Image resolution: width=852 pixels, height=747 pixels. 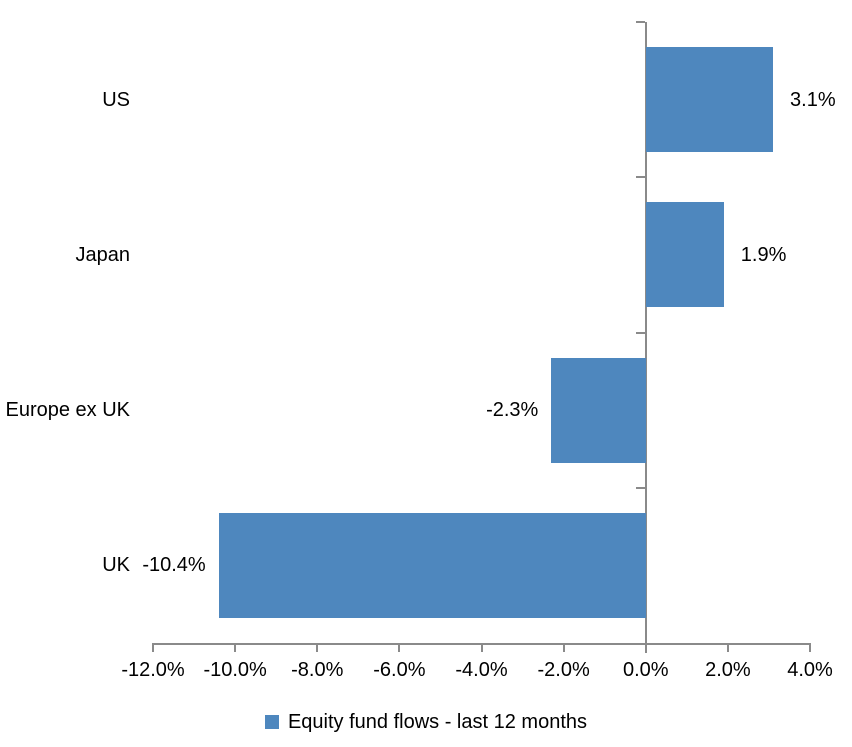 I want to click on category-label-japan: Japan, so click(x=103, y=254).